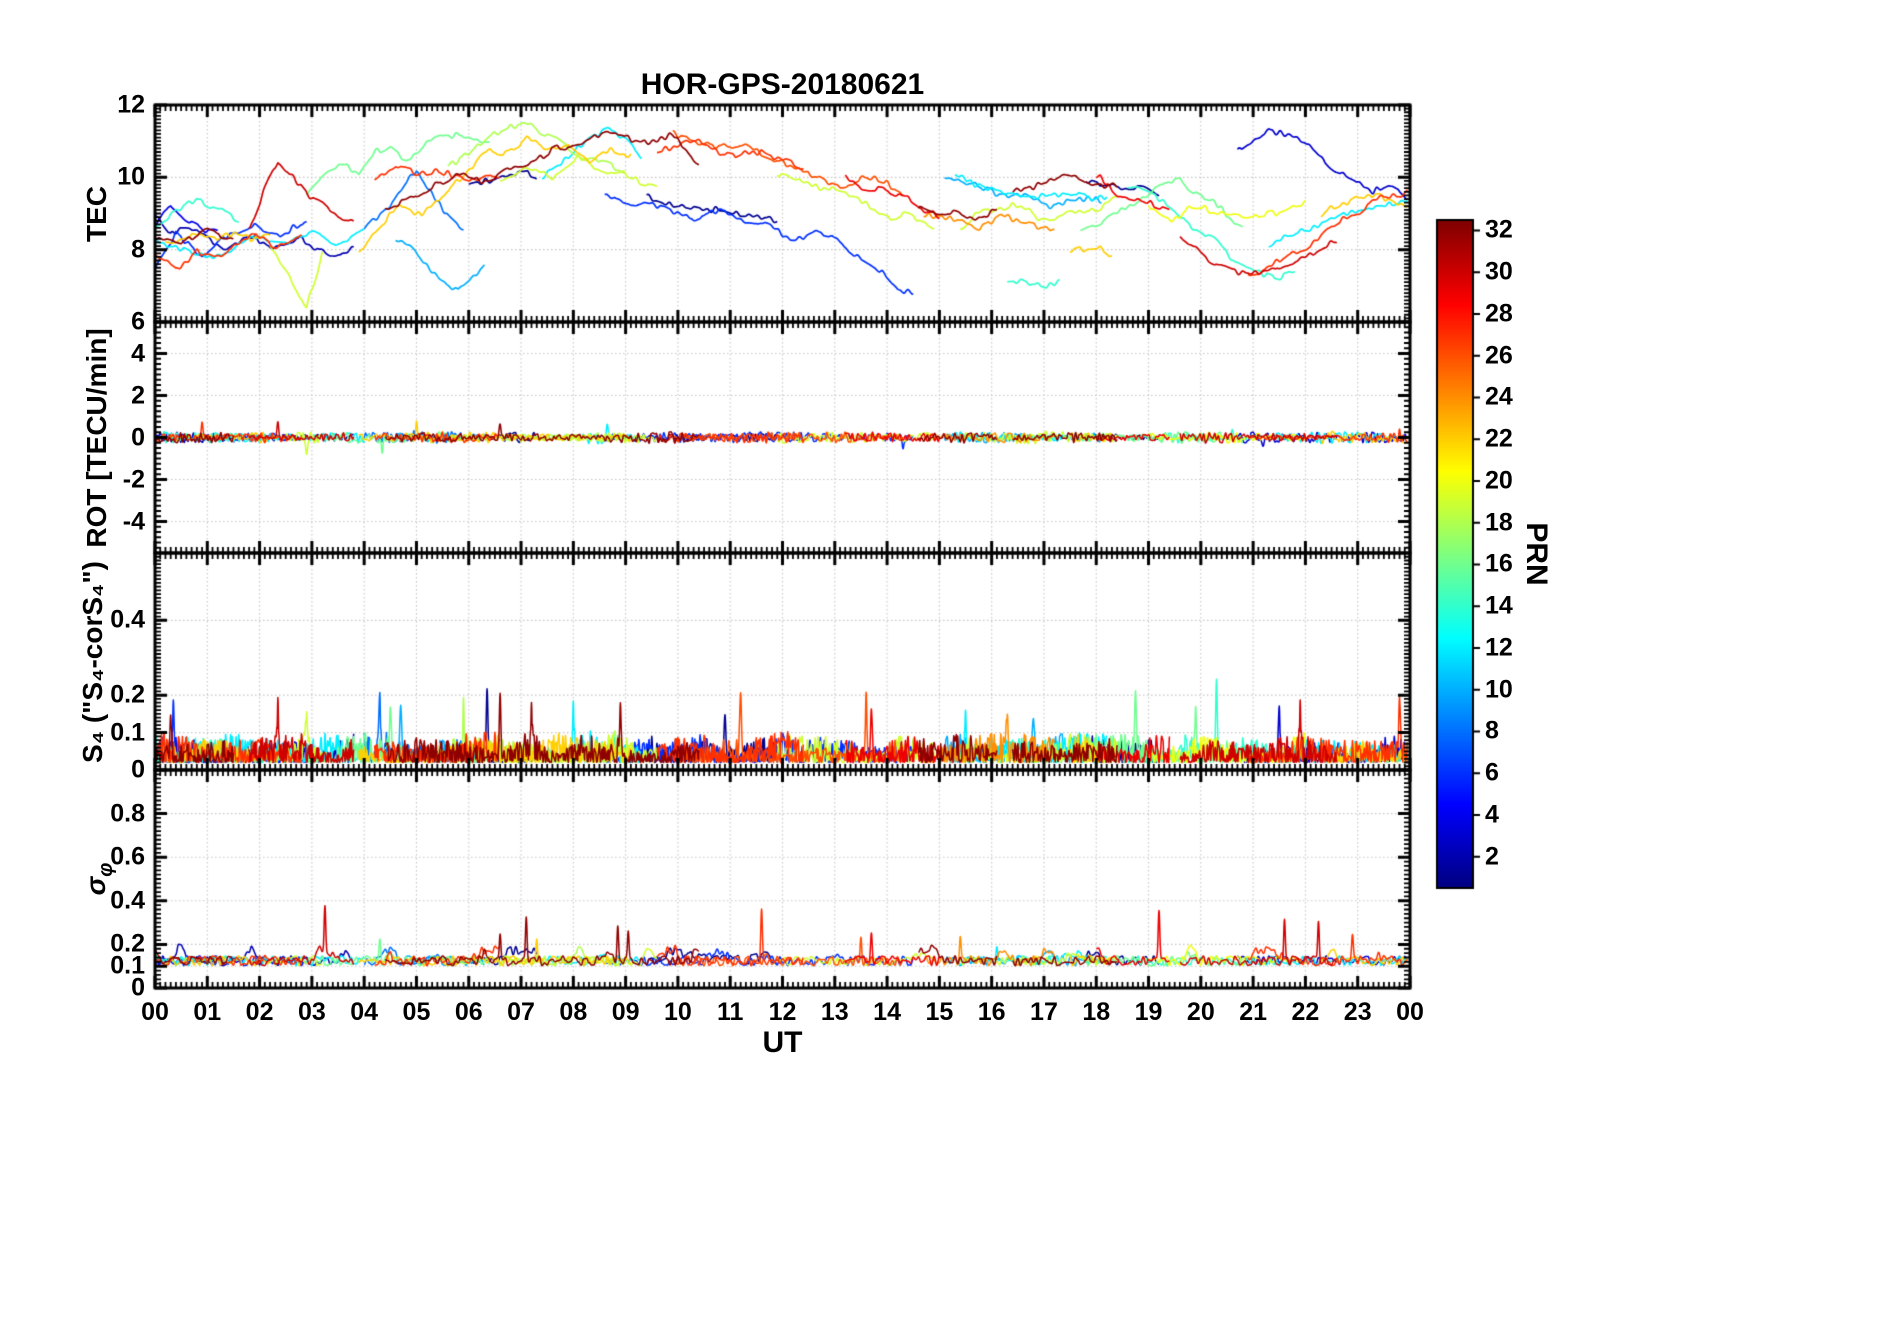 This screenshot has height=1330, width=1902. Describe the element at coordinates (311, 1012) in the screenshot. I see `x-tick-label: 03` at that location.